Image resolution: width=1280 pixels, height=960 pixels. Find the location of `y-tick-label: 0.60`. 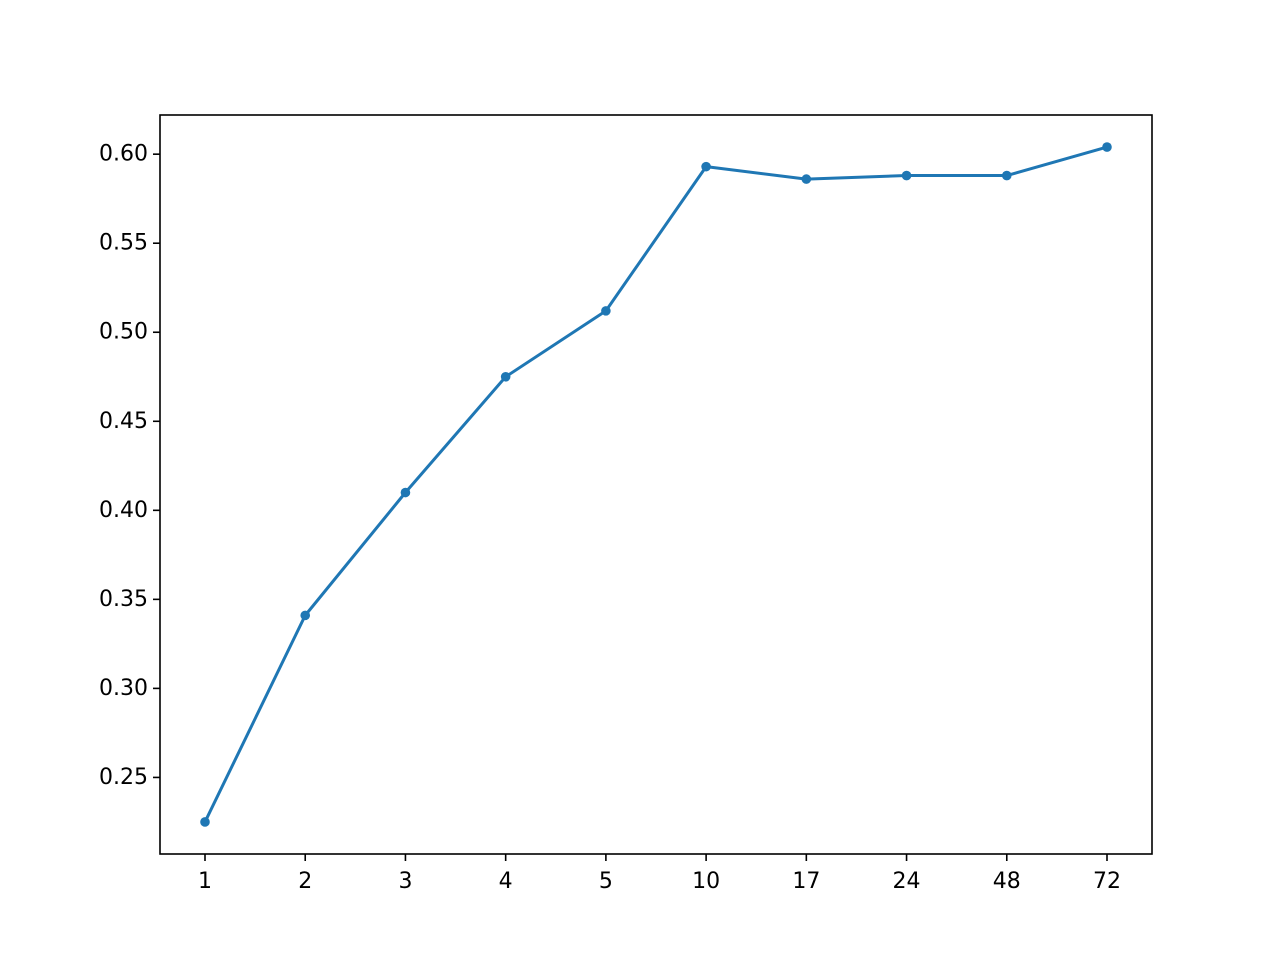

y-tick-label: 0.60 is located at coordinates (123, 154).